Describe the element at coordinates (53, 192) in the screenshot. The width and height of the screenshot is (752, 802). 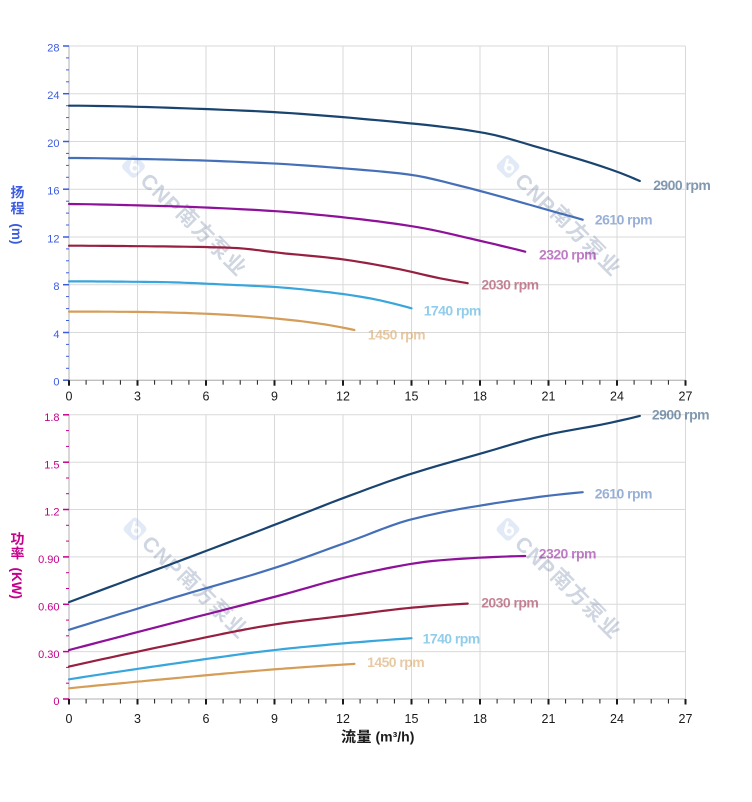
I see `svg-text: 16` at that location.